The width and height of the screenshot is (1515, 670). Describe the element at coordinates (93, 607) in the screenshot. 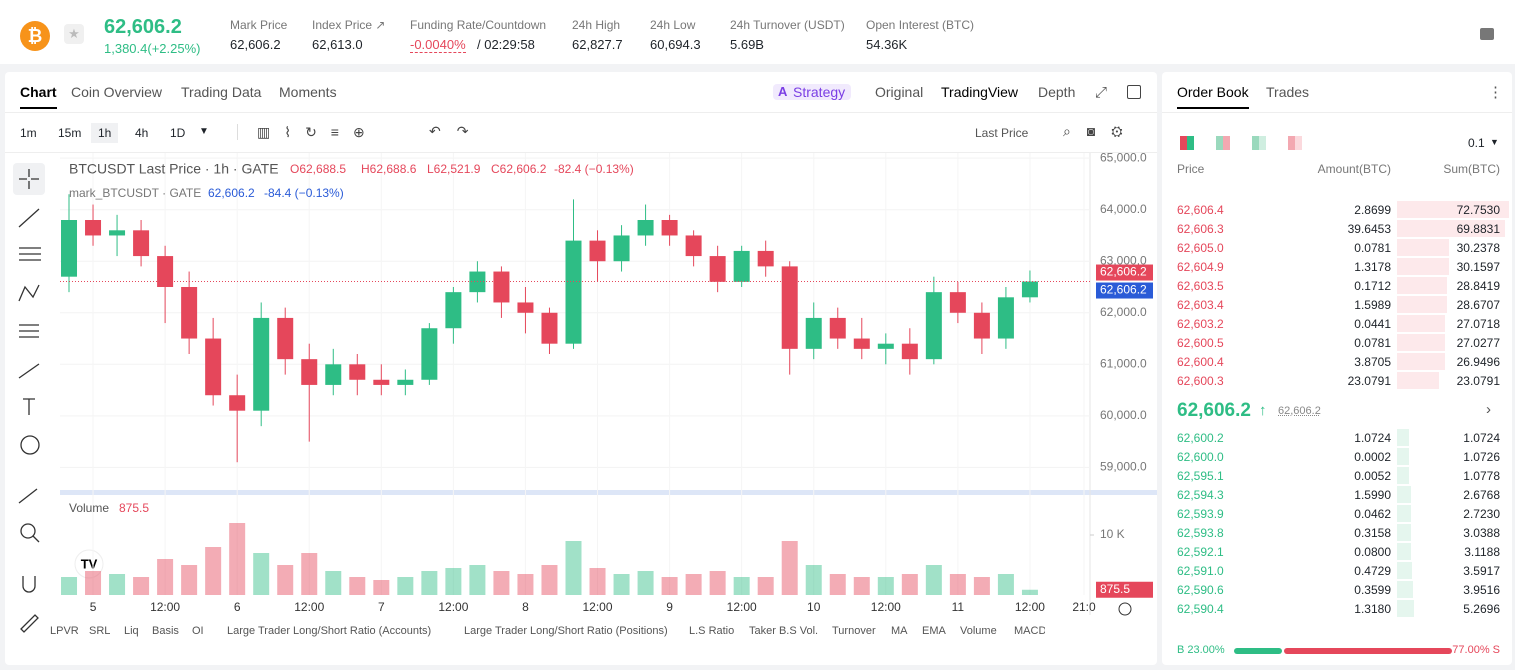

I see `x-tick-label: 5` at that location.